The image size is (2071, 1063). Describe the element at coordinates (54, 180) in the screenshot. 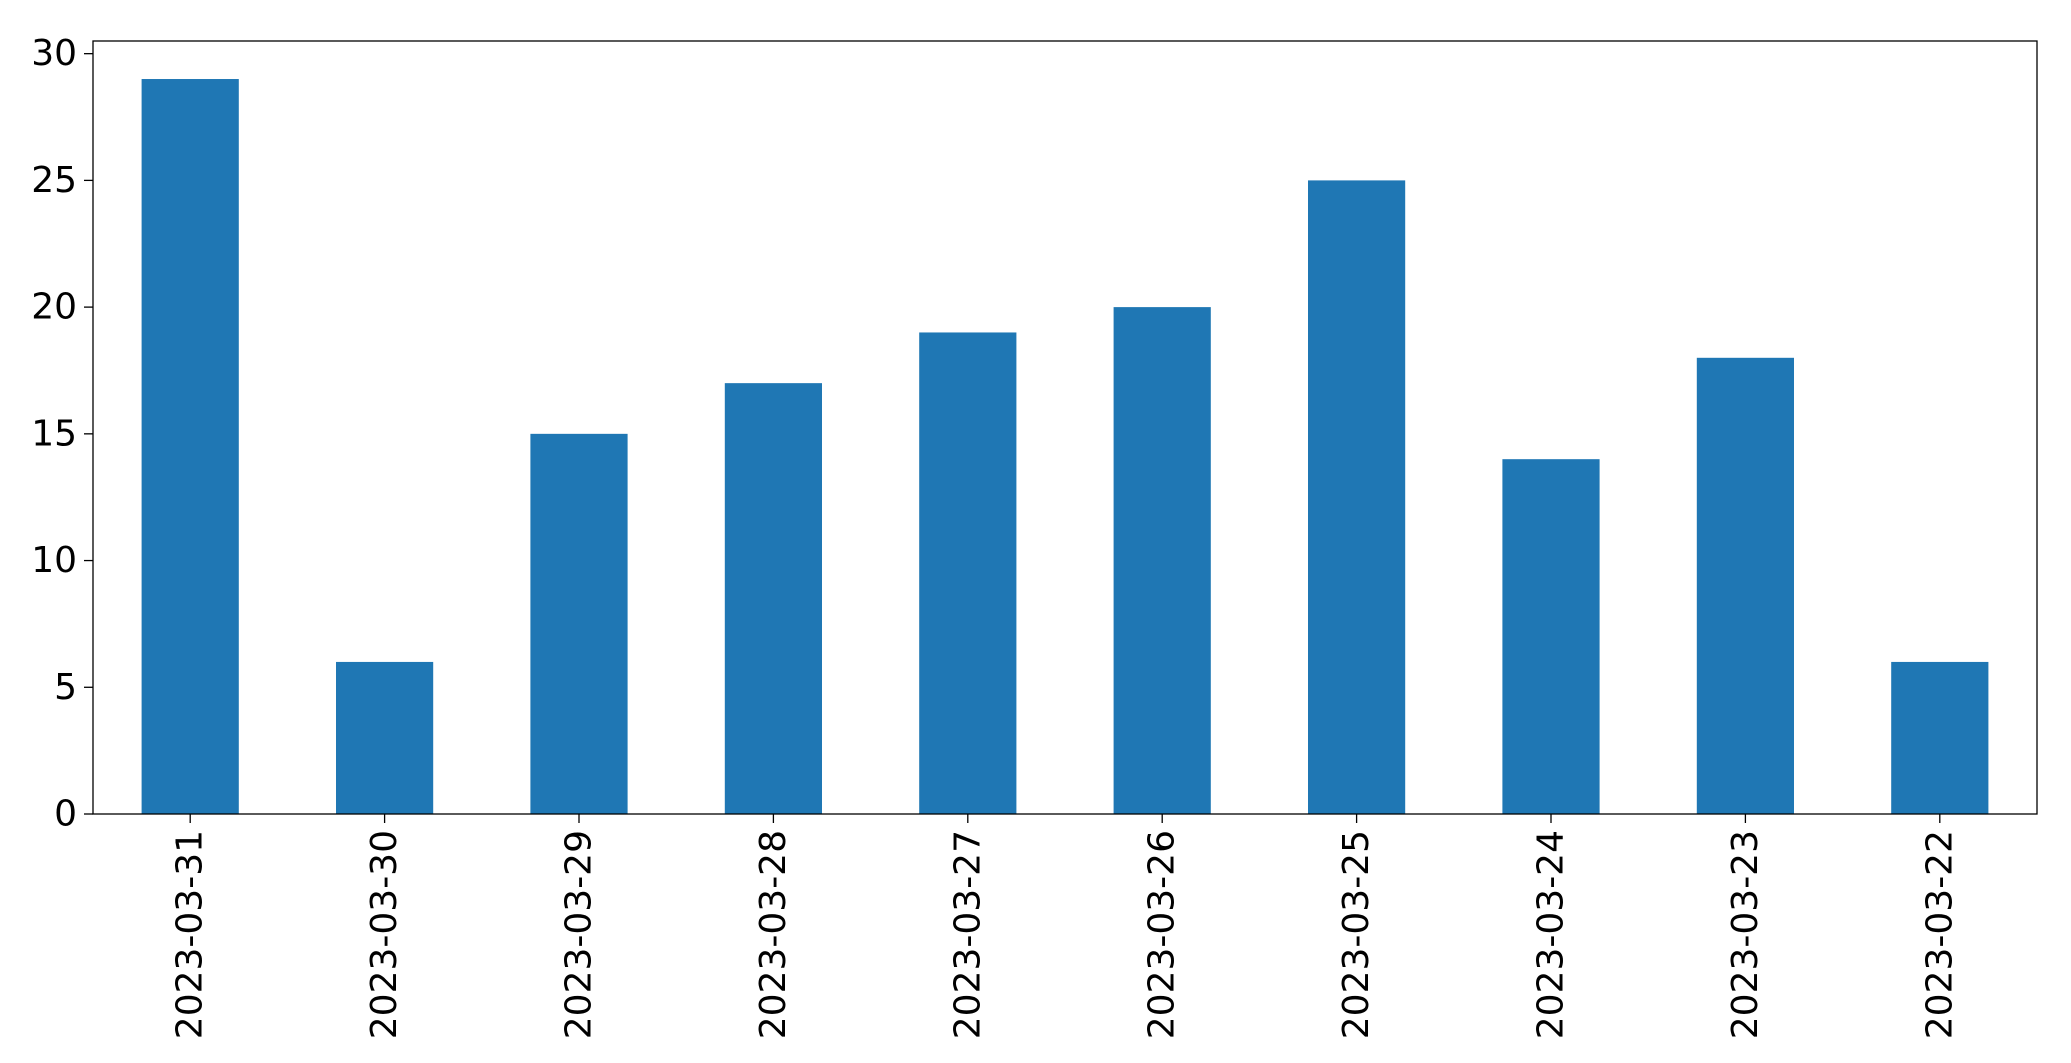

I see `y-tick-label: 25` at that location.